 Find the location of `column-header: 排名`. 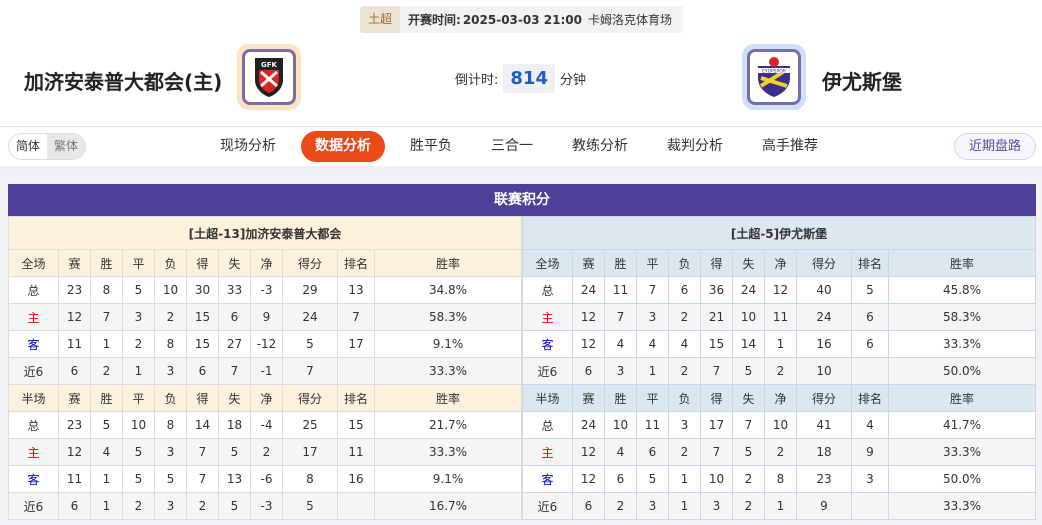

column-header: 排名 is located at coordinates (356, 263).